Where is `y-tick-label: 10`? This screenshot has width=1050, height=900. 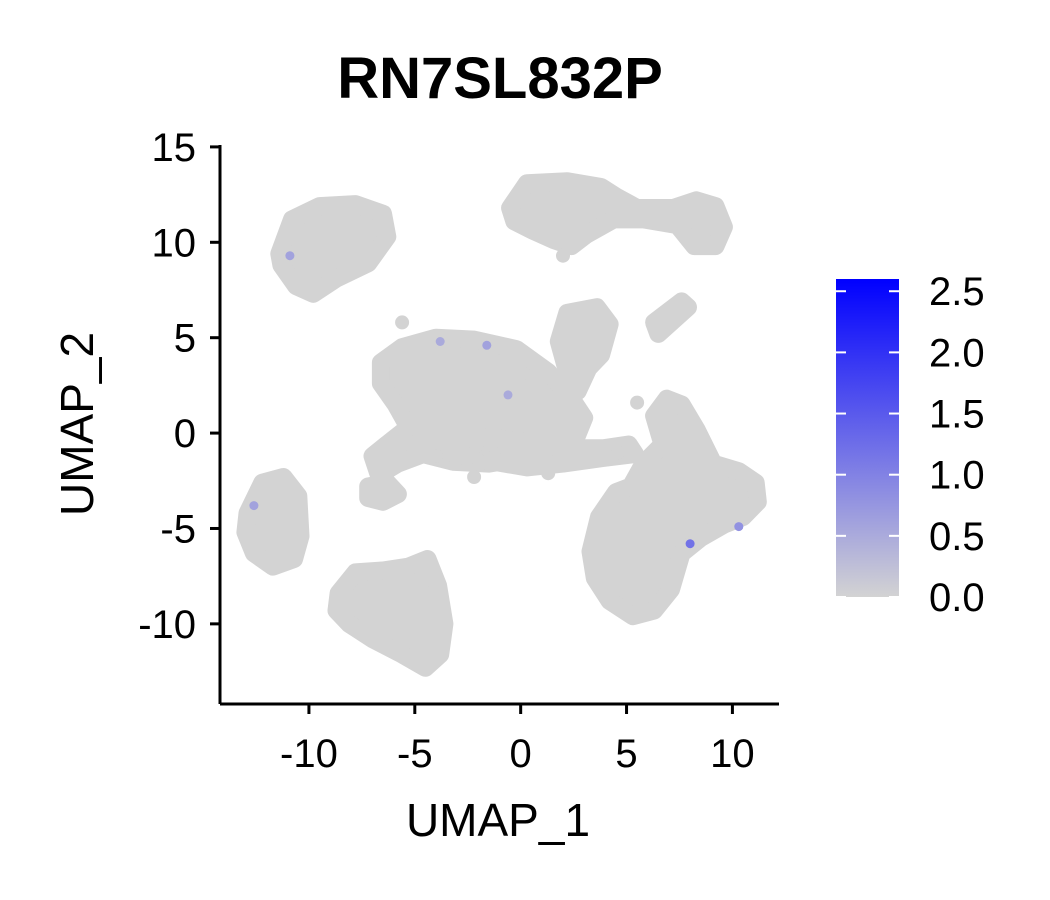
y-tick-label: 10 is located at coordinates (174, 243).